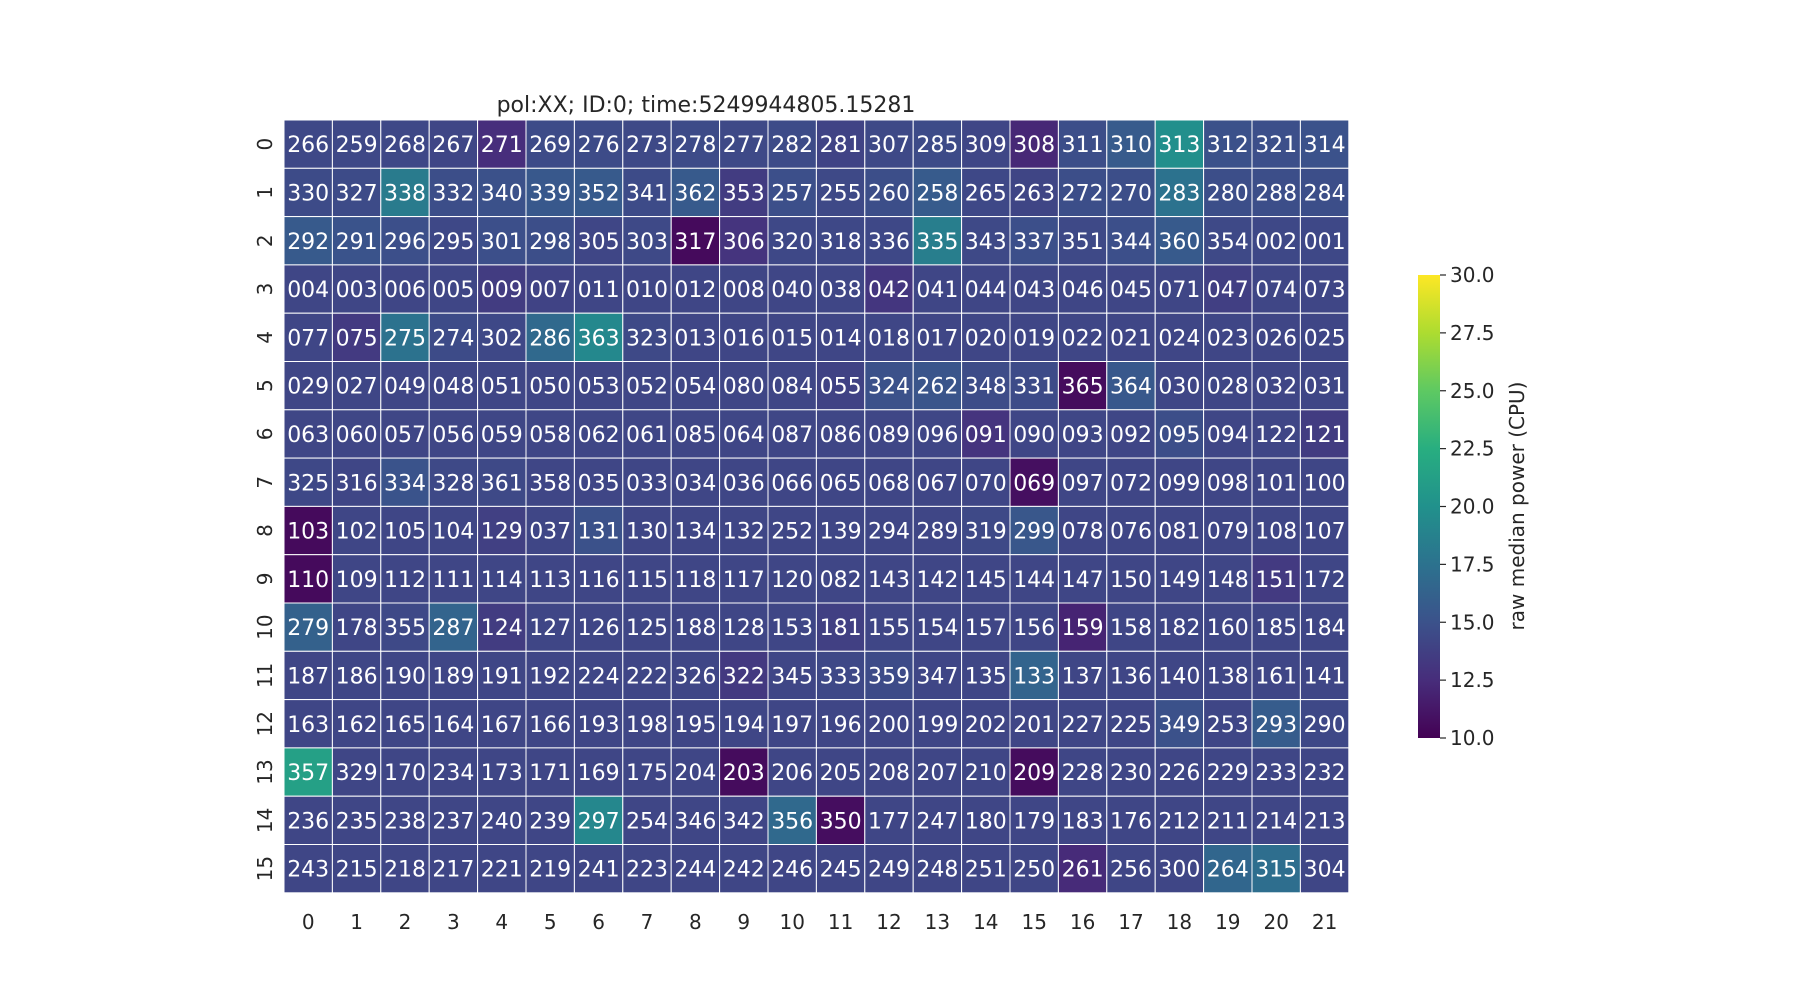  Describe the element at coordinates (599, 532) in the screenshot. I see `cell-annotation: 131` at that location.